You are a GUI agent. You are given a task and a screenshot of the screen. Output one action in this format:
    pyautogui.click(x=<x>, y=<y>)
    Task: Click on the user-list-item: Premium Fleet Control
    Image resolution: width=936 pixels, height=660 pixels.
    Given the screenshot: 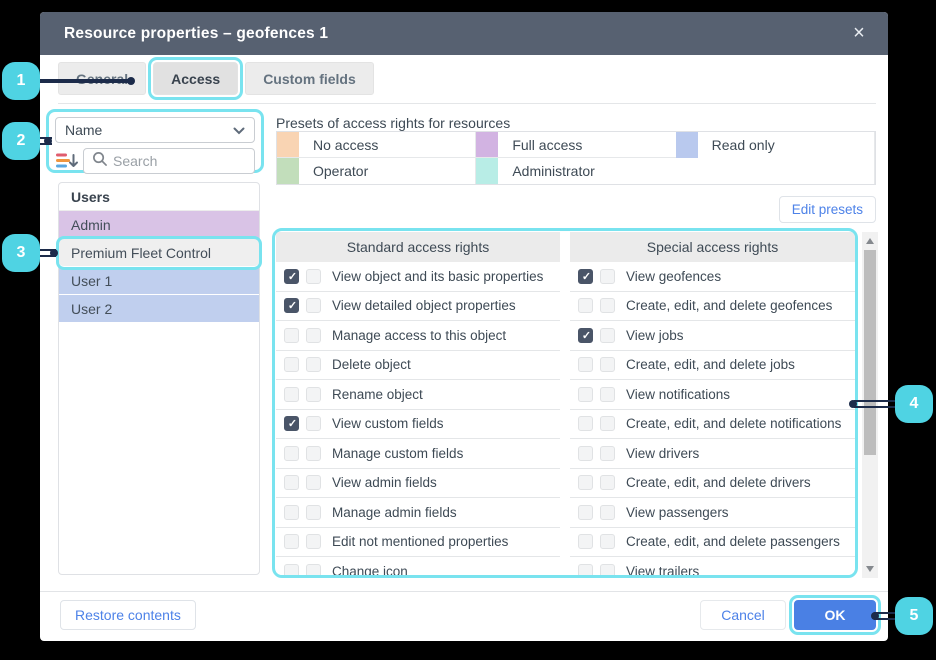 What is the action you would take?
    pyautogui.click(x=159, y=253)
    